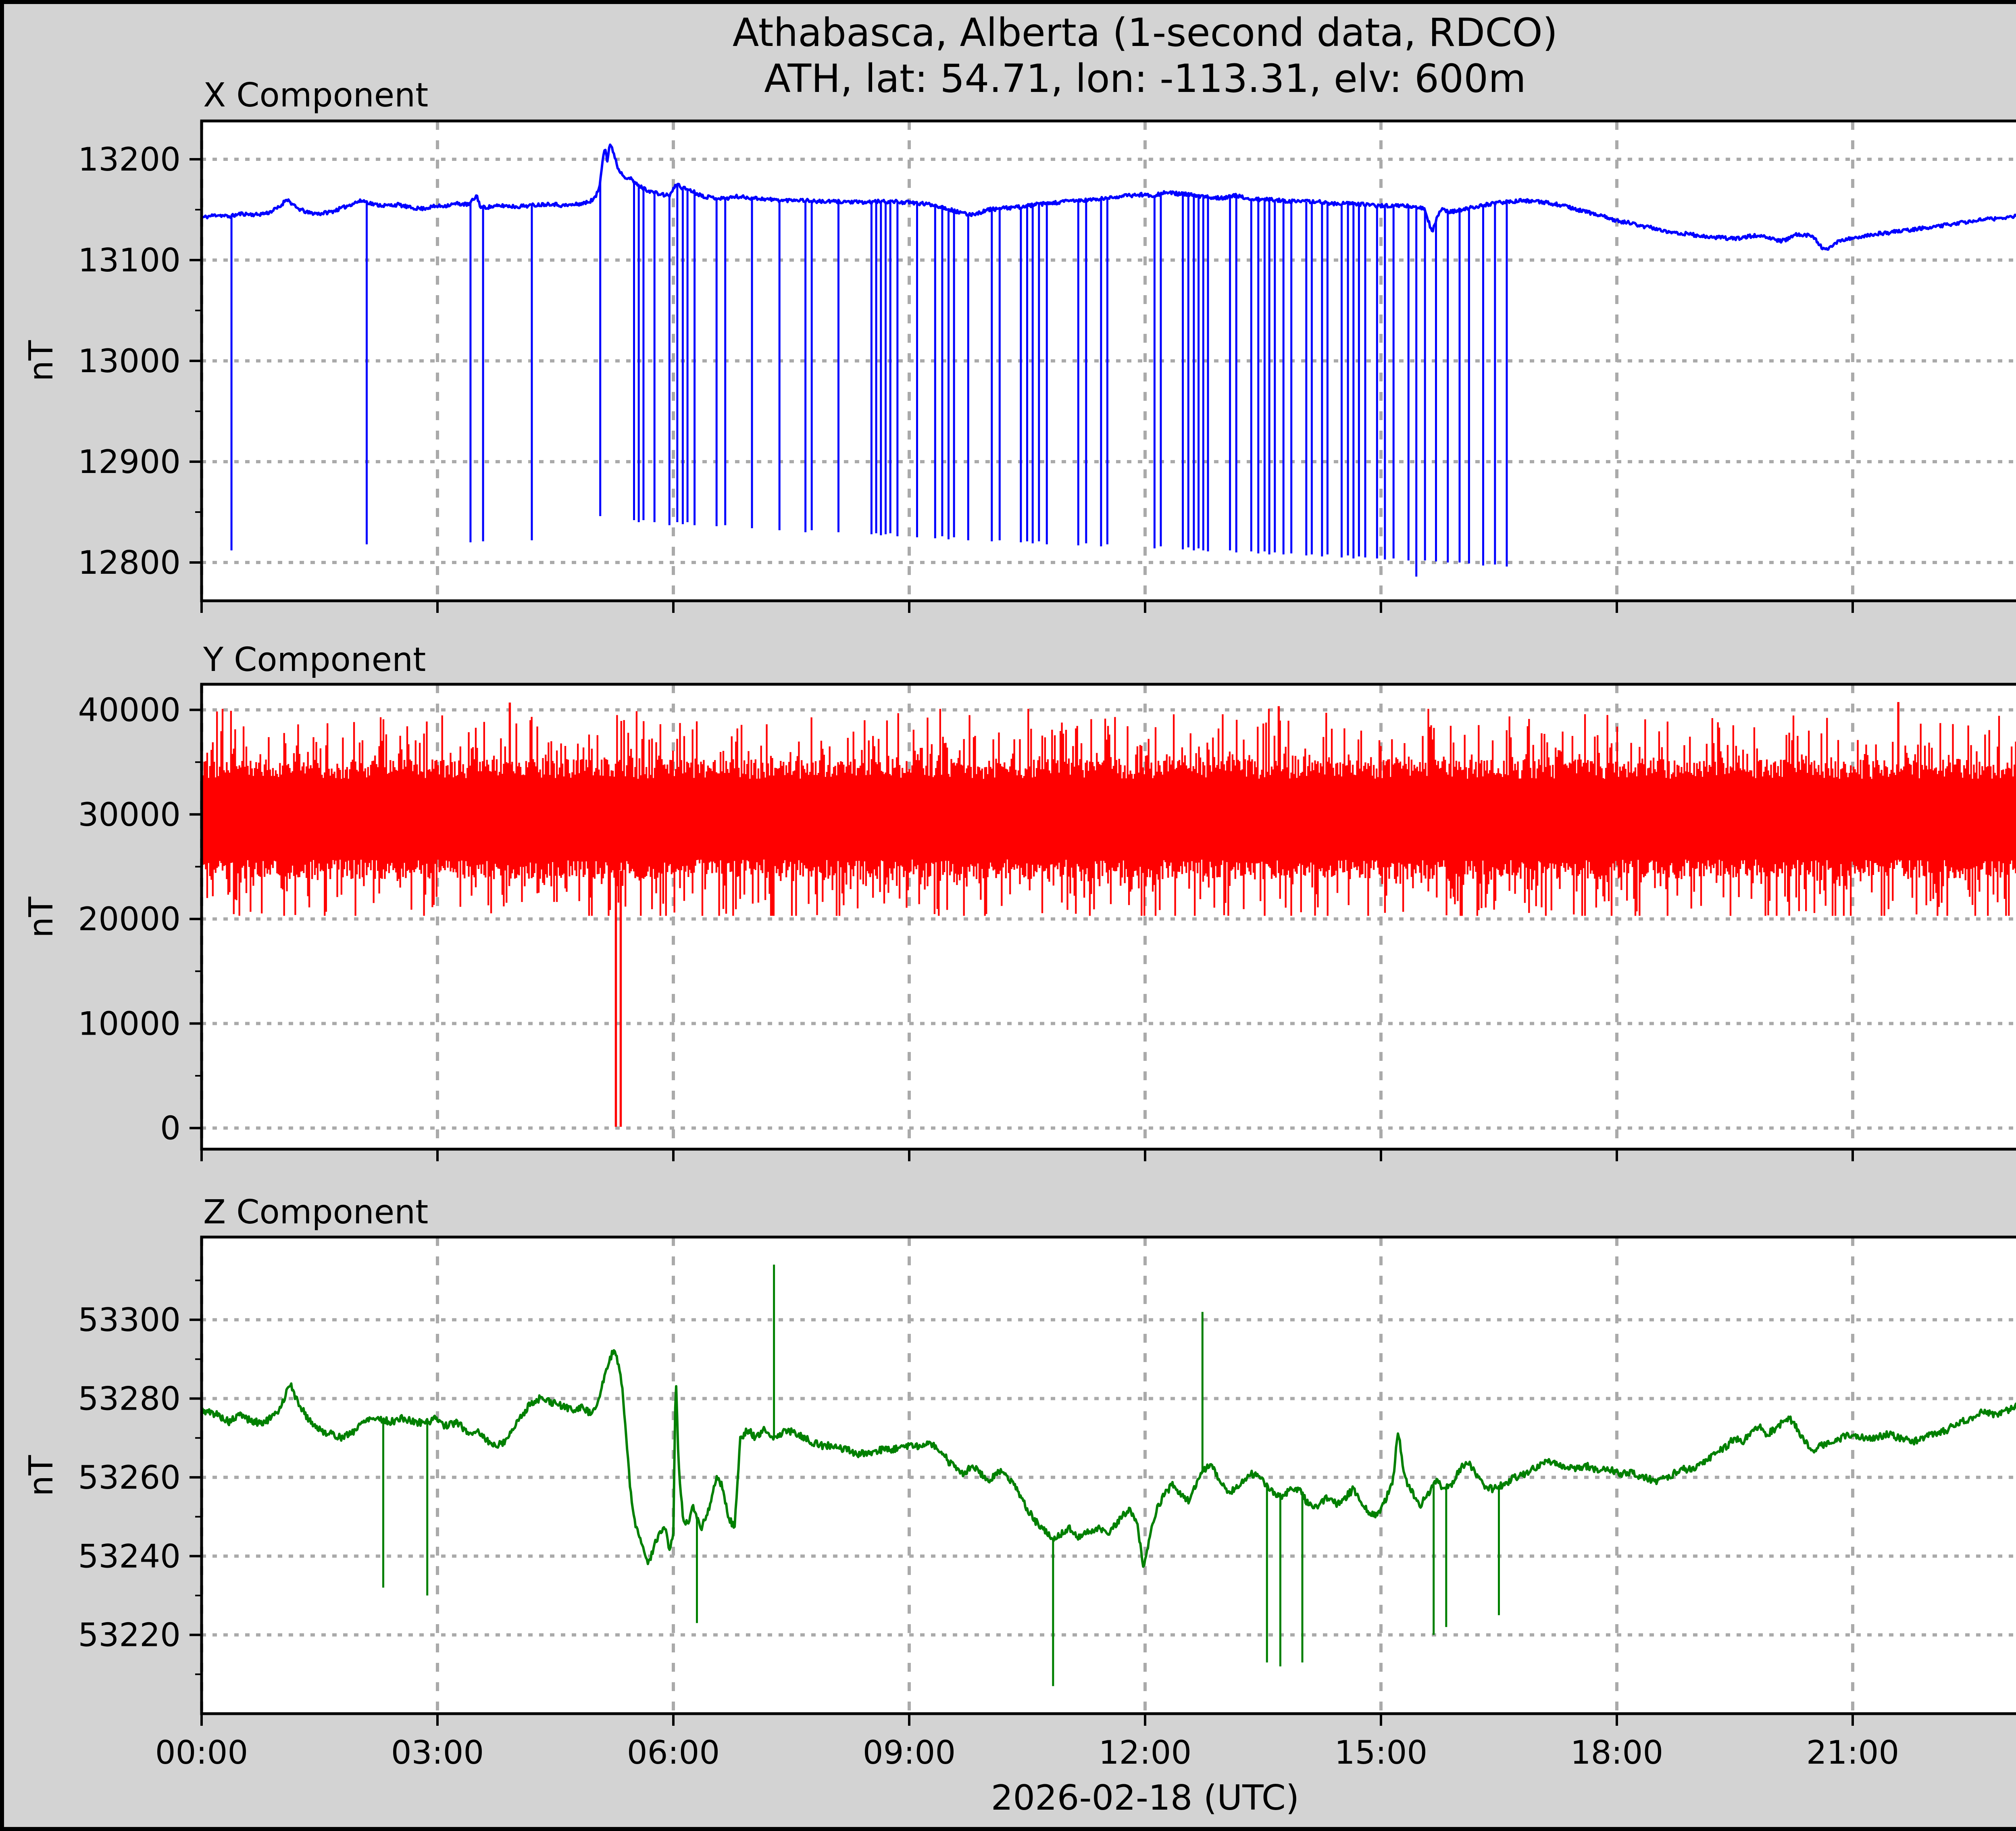 Image resolution: width=2016 pixels, height=1831 pixels. I want to click on svg-text: 21:00, so click(1852, 1752).